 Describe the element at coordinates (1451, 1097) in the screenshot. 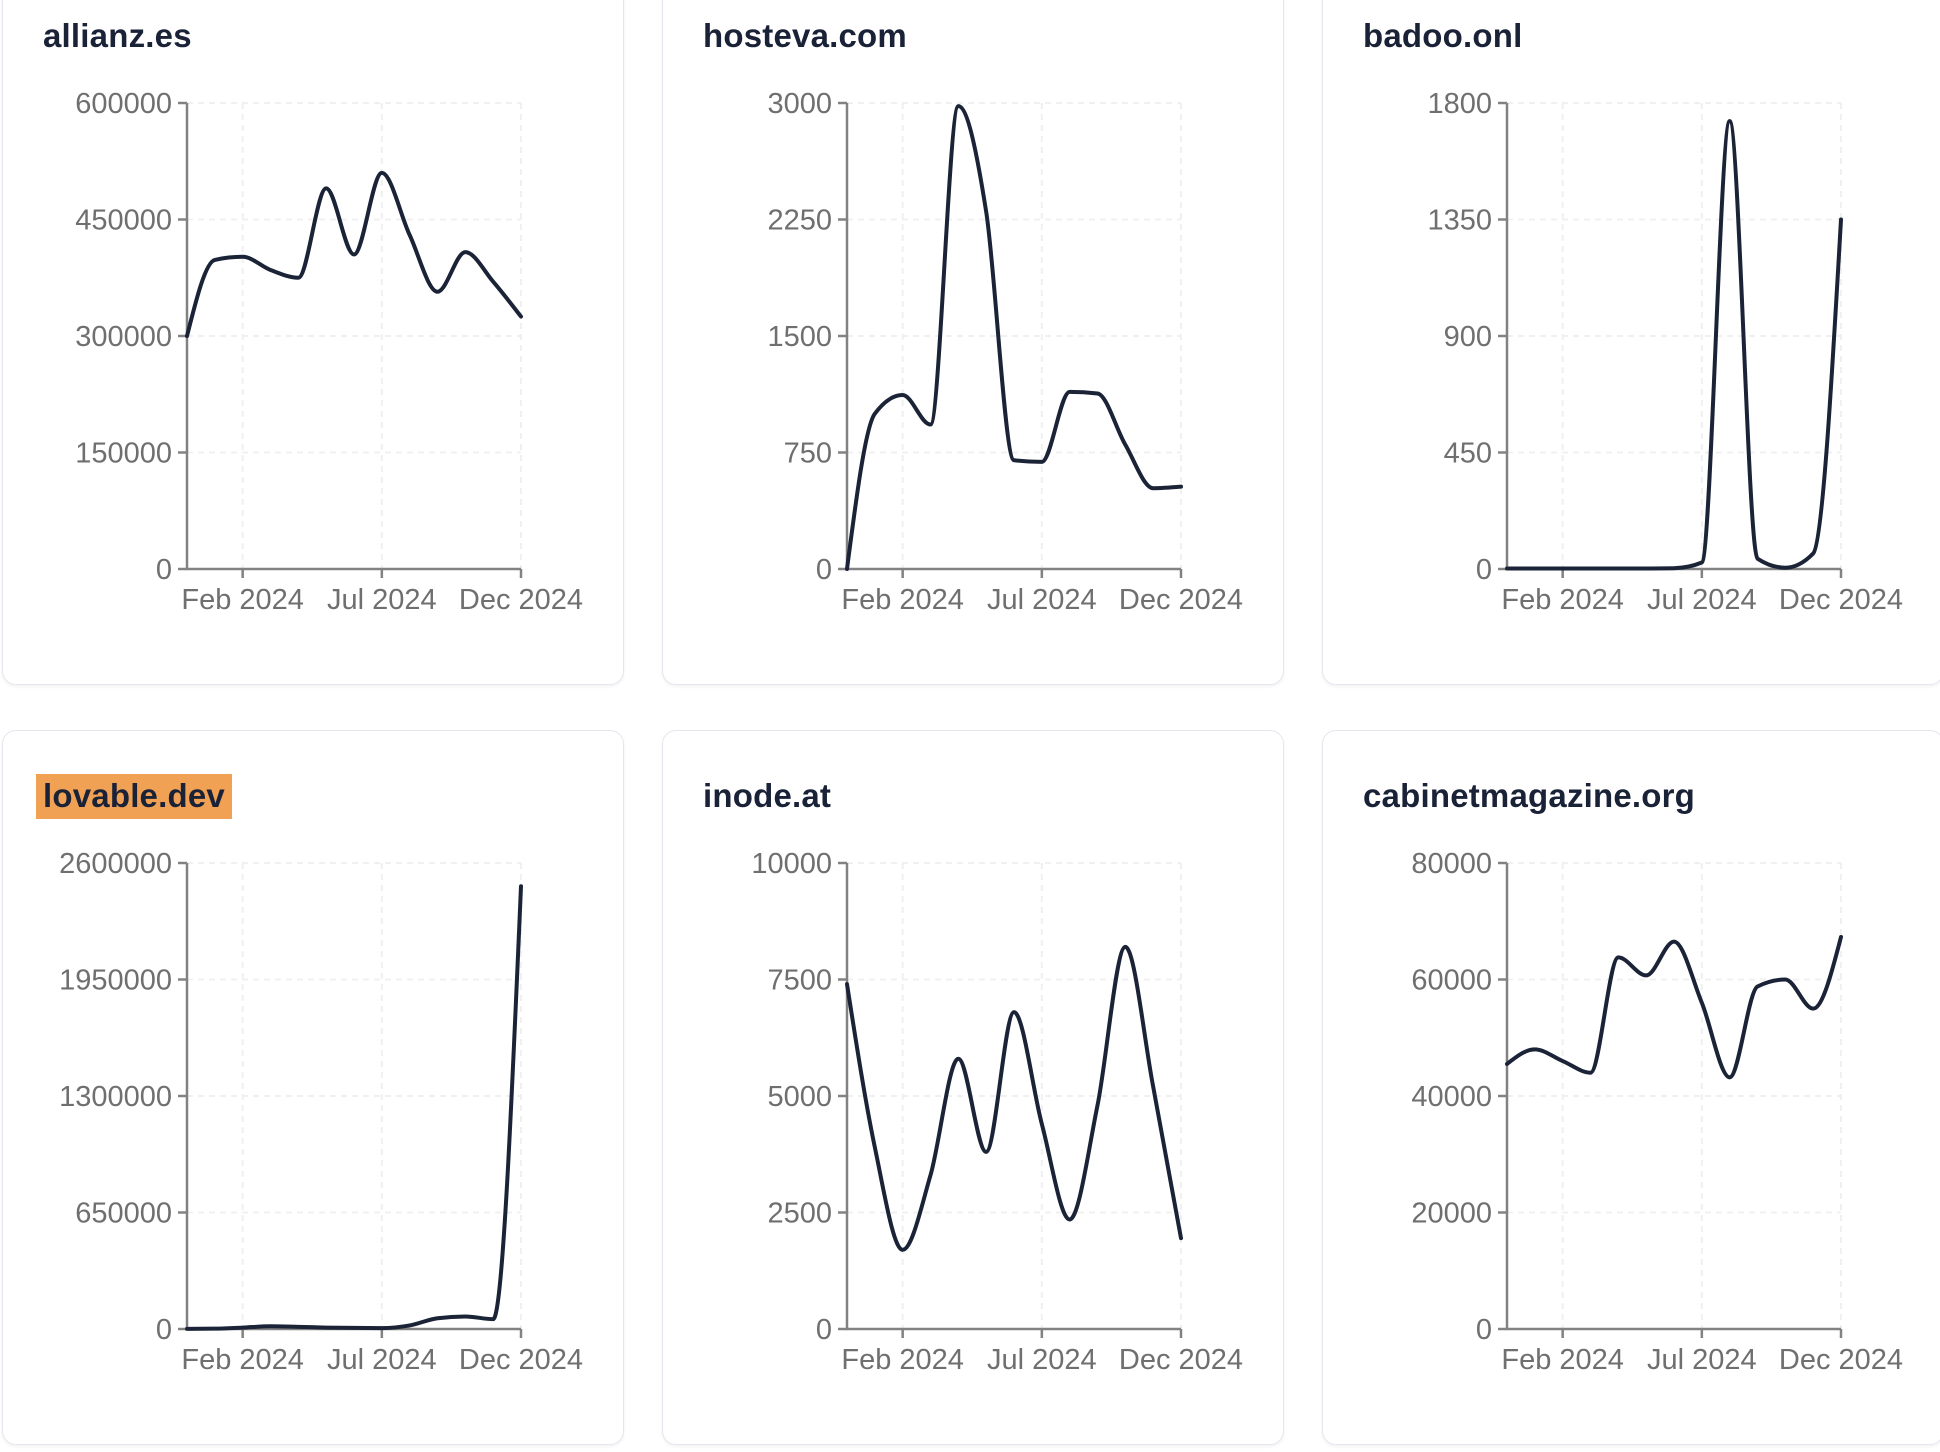

I see `y-tick-label: 40000` at that location.